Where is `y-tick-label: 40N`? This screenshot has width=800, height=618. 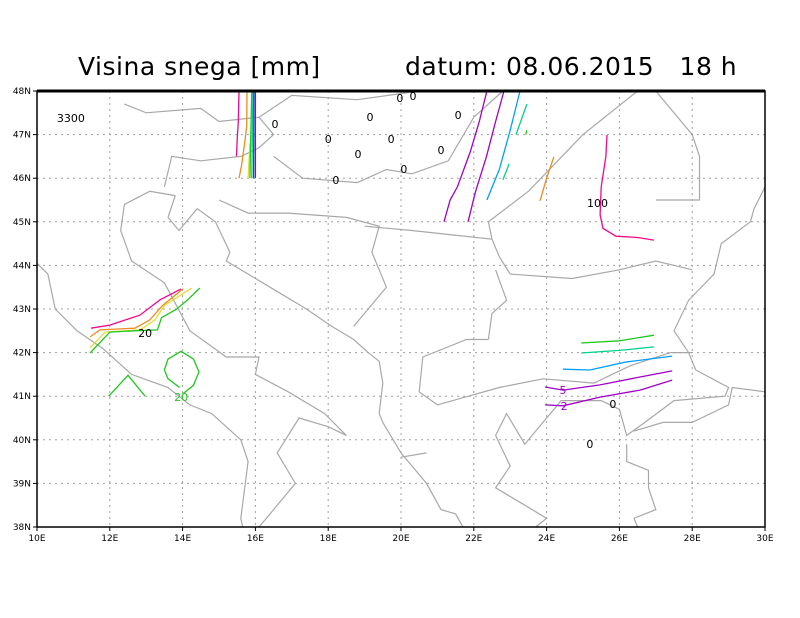
y-tick-label: 40N is located at coordinates (22, 441).